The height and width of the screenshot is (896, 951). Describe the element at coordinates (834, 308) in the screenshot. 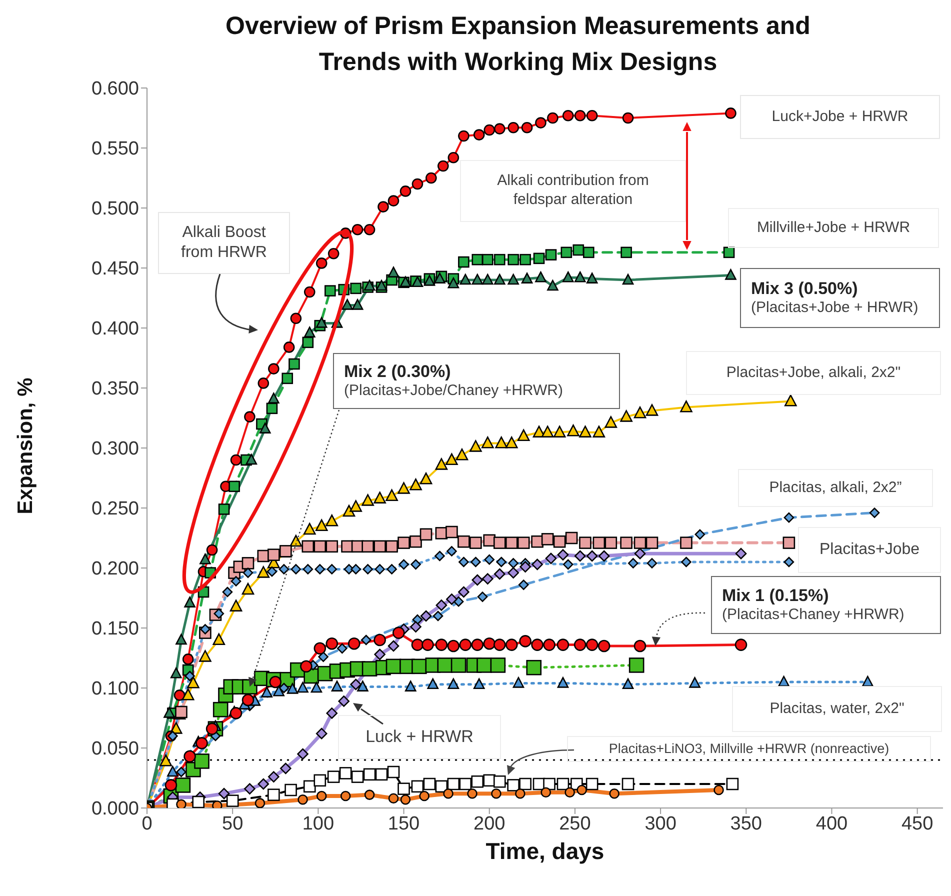

I see `annotation: (Placitas+Jobe + HRWR)` at that location.